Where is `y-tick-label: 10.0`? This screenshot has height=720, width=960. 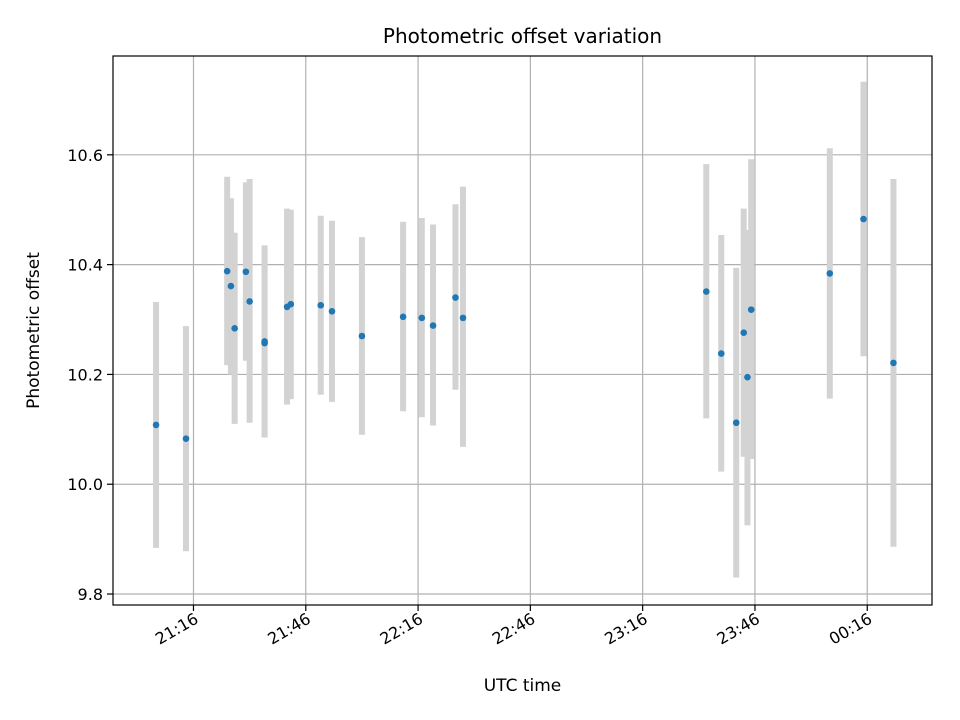
y-tick-label: 10.0 is located at coordinates (85, 484).